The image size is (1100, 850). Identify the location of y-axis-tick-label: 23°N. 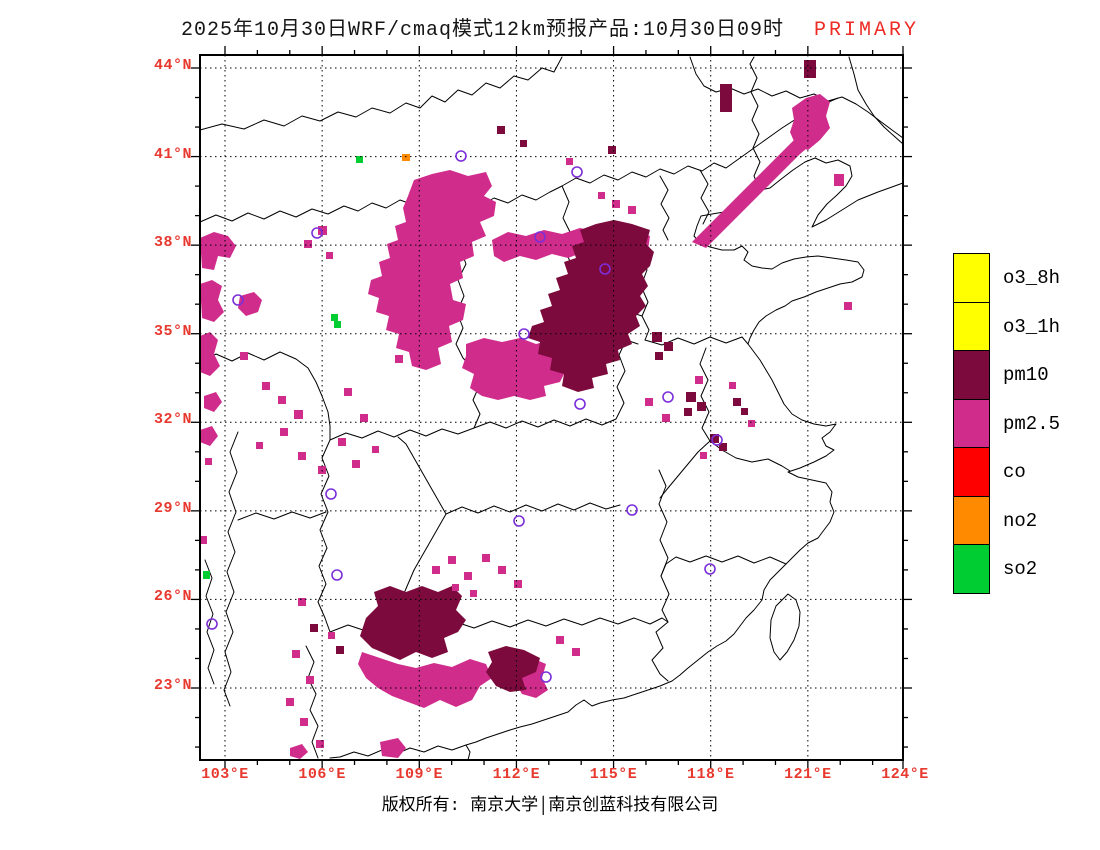
(172, 685).